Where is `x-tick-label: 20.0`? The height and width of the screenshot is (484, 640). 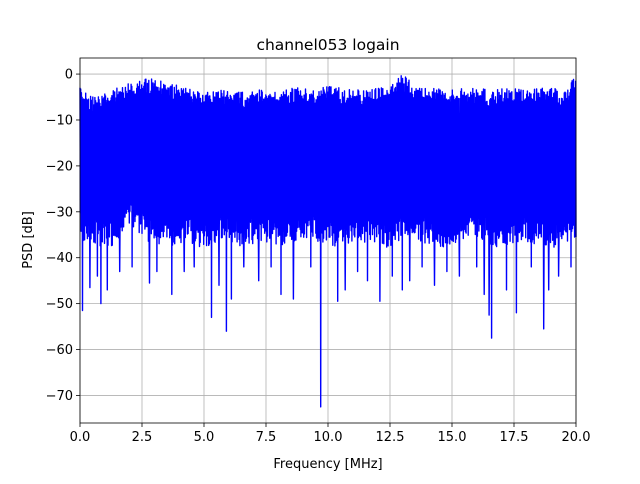 x-tick-label: 20.0 is located at coordinates (576, 437).